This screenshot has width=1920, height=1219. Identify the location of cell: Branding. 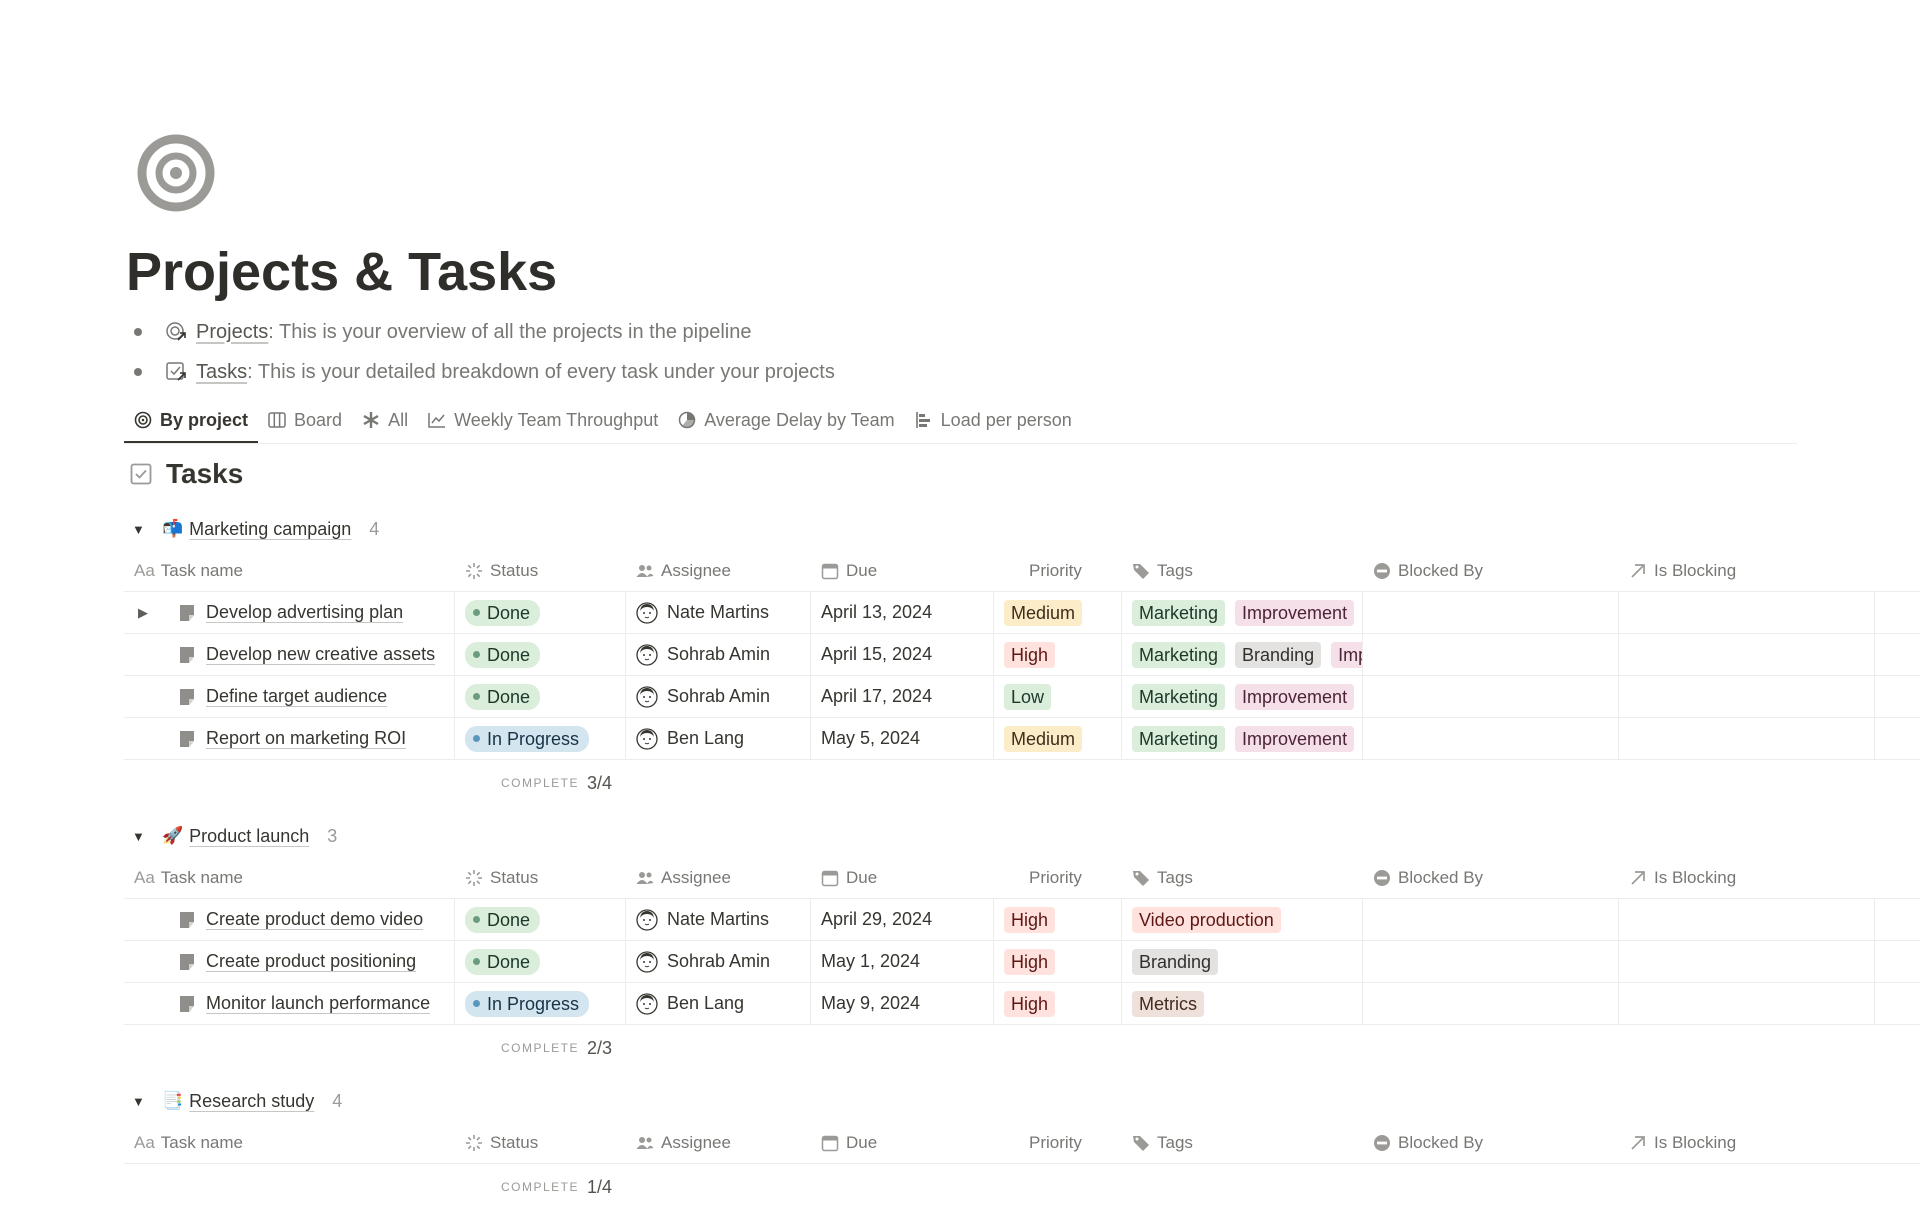
(1242, 961).